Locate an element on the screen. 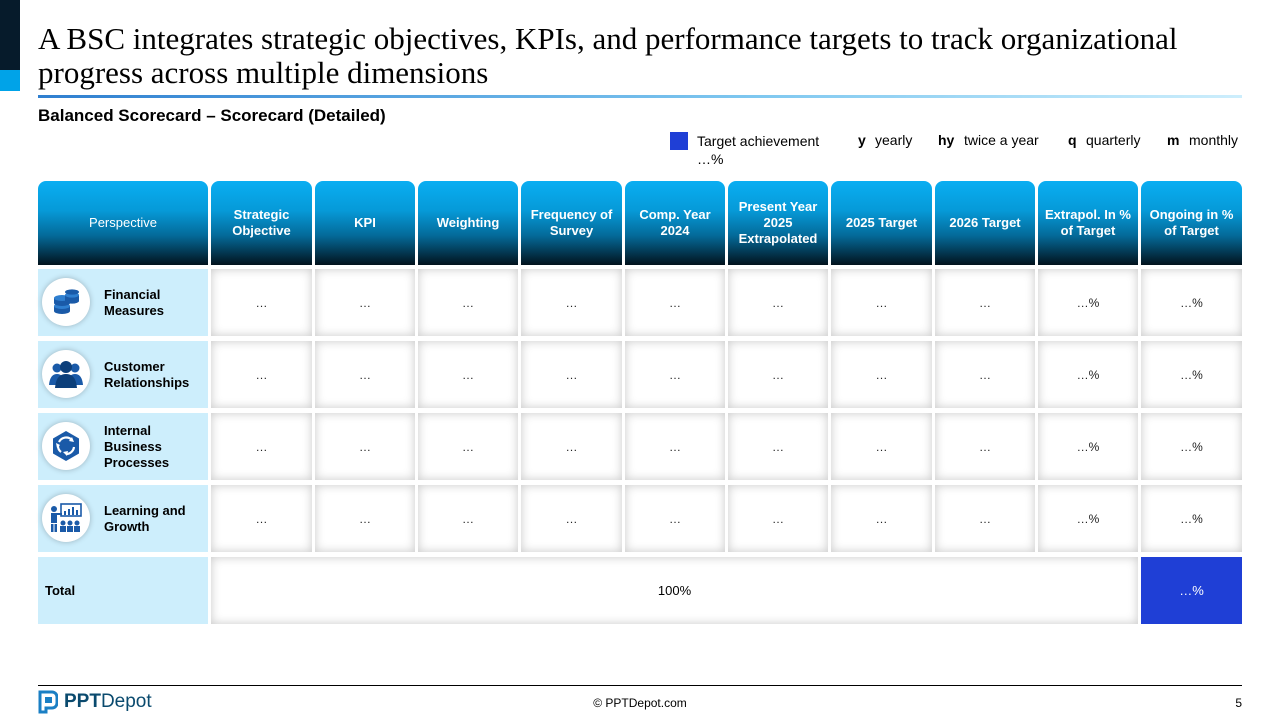 This screenshot has width=1280, height=720. header-2026-target: 2026 Target is located at coordinates (985, 223).